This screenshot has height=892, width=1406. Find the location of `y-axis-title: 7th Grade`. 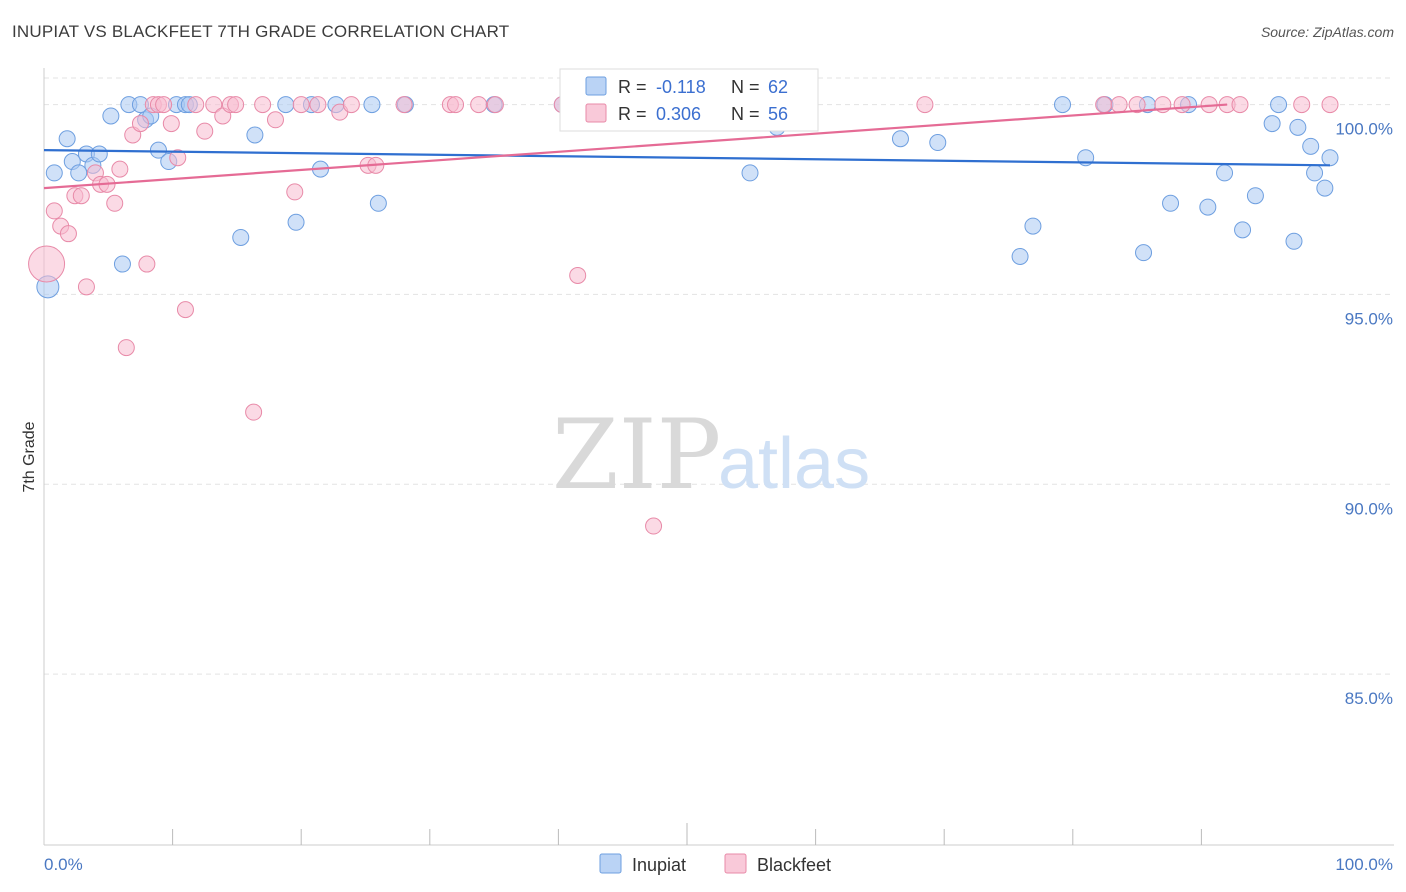

y-axis-title: 7th Grade is located at coordinates (29, 456).